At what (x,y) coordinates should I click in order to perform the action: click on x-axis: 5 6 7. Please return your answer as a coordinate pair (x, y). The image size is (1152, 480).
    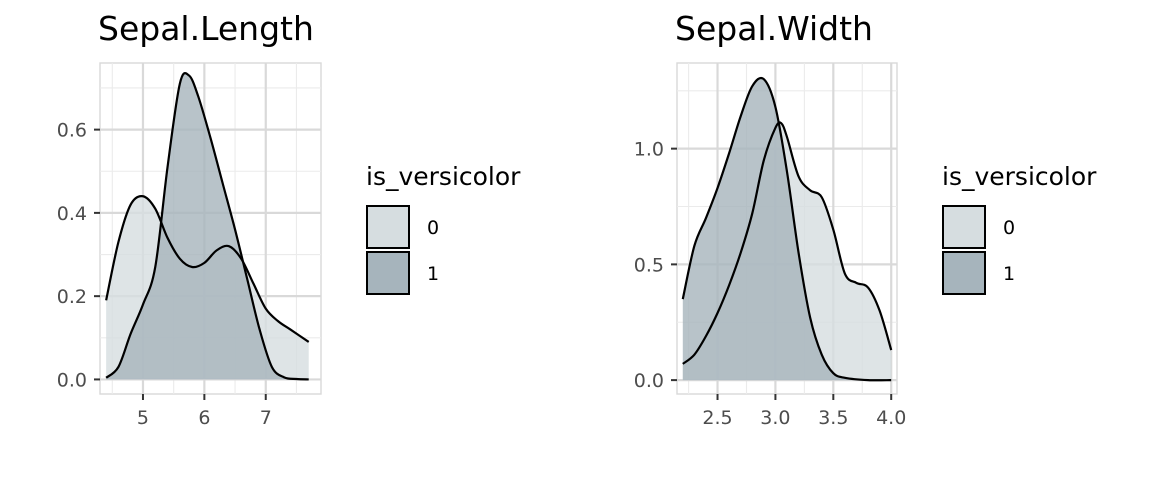
    Looking at the image, I should click on (204, 411).